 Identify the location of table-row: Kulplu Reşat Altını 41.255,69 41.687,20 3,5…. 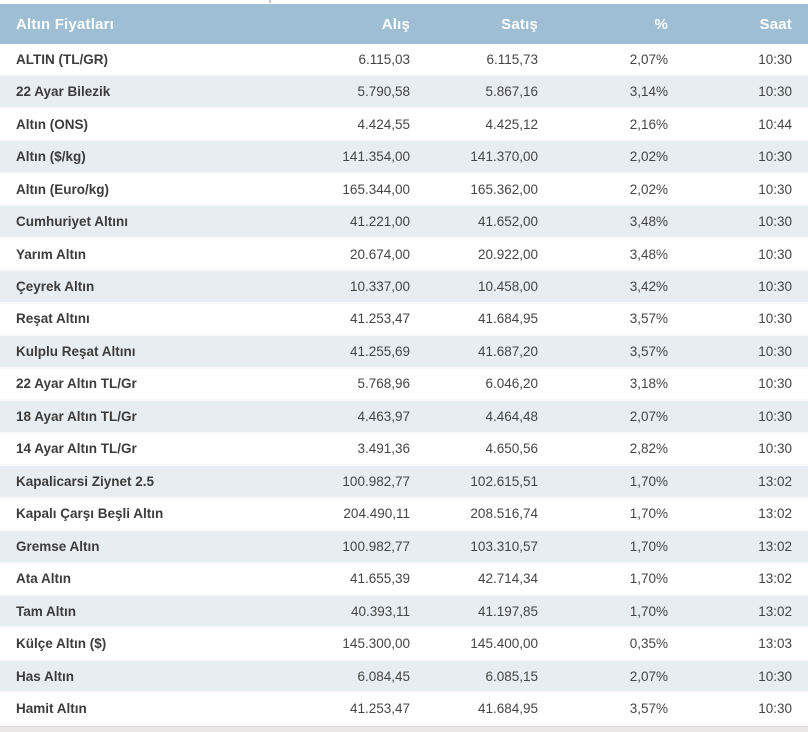
(404, 352).